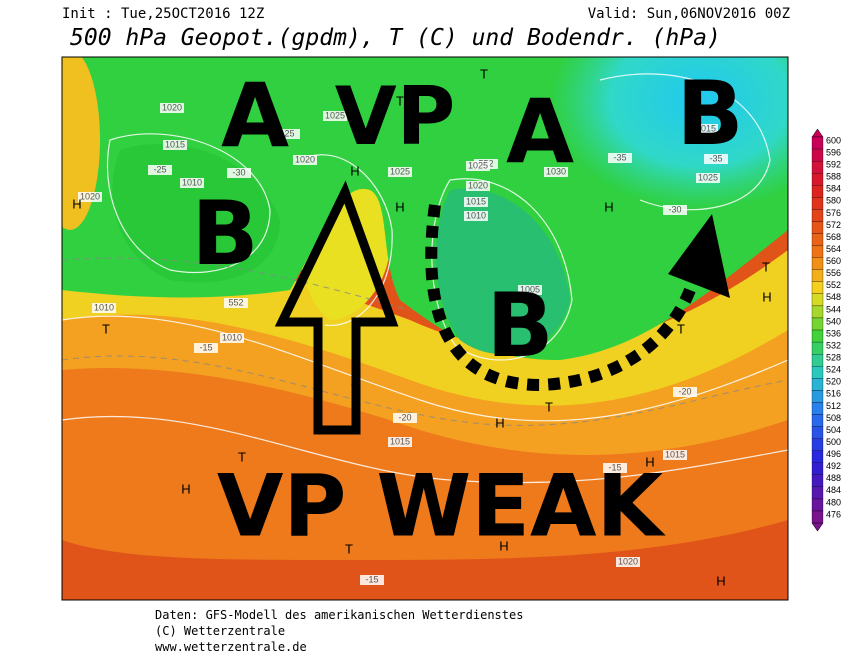  I want to click on colorbar-label: 500, so click(833, 442).